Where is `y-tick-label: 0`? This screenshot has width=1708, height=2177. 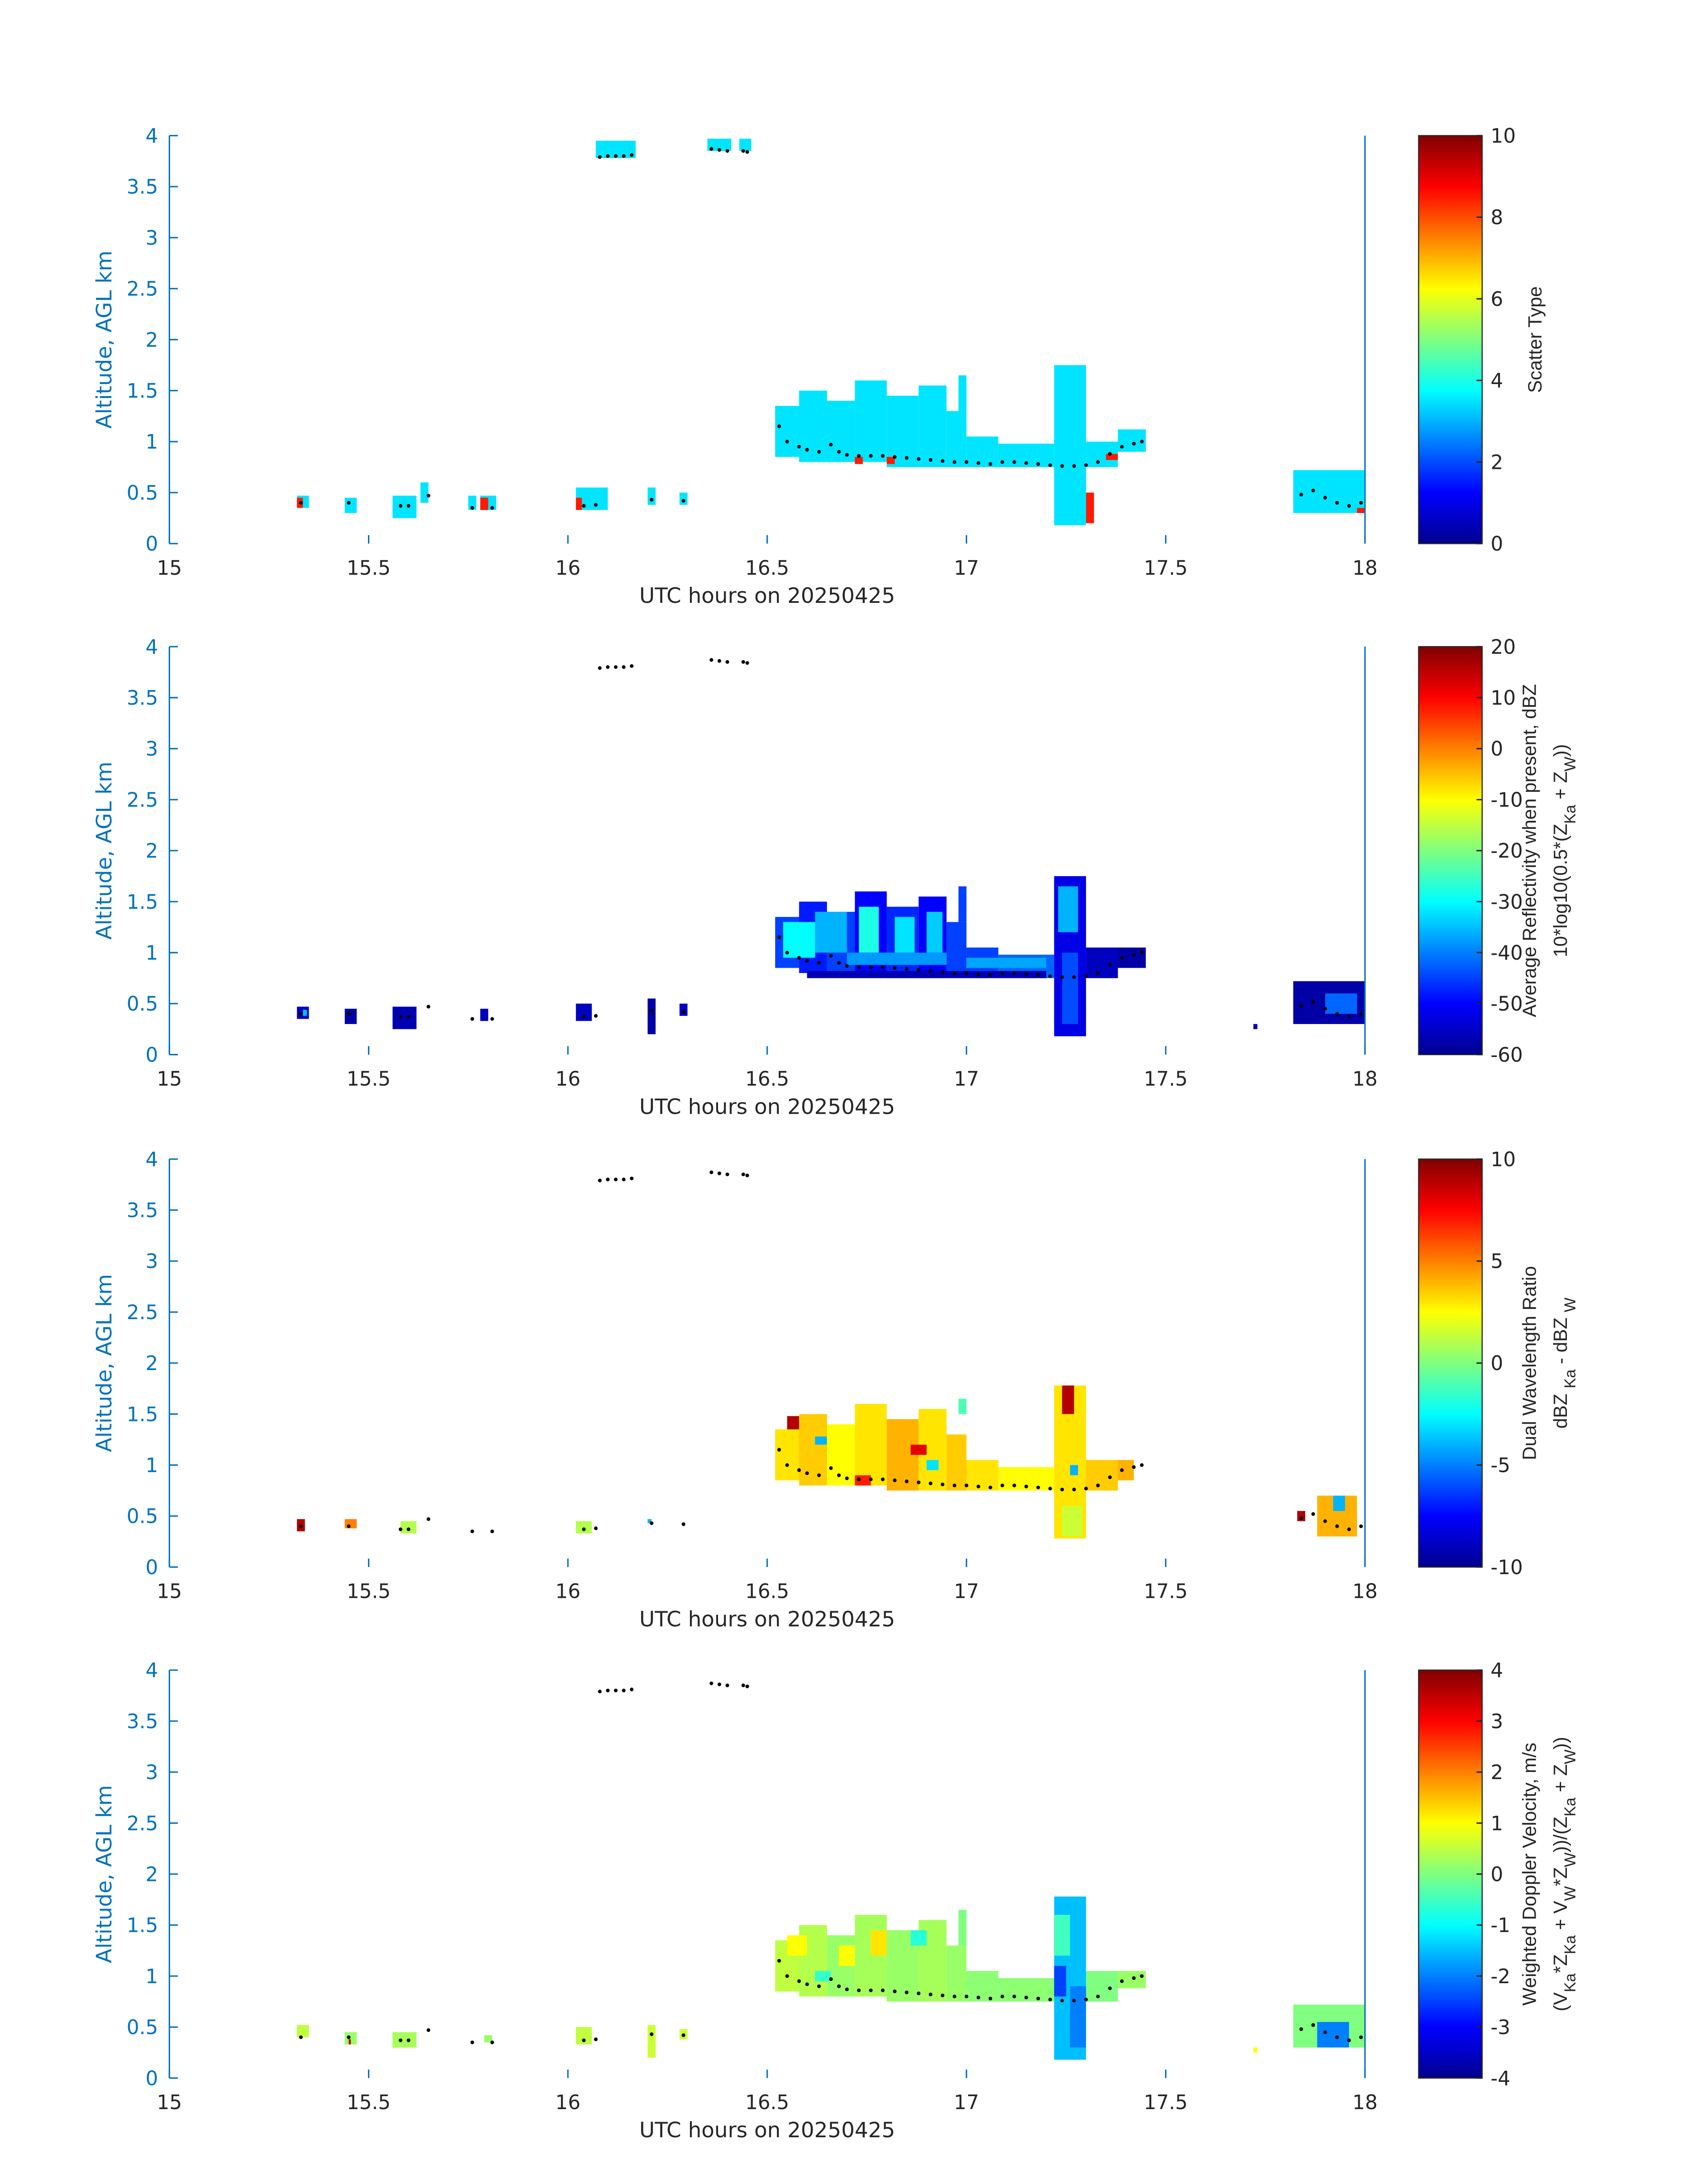 y-tick-label: 0 is located at coordinates (152, 2078).